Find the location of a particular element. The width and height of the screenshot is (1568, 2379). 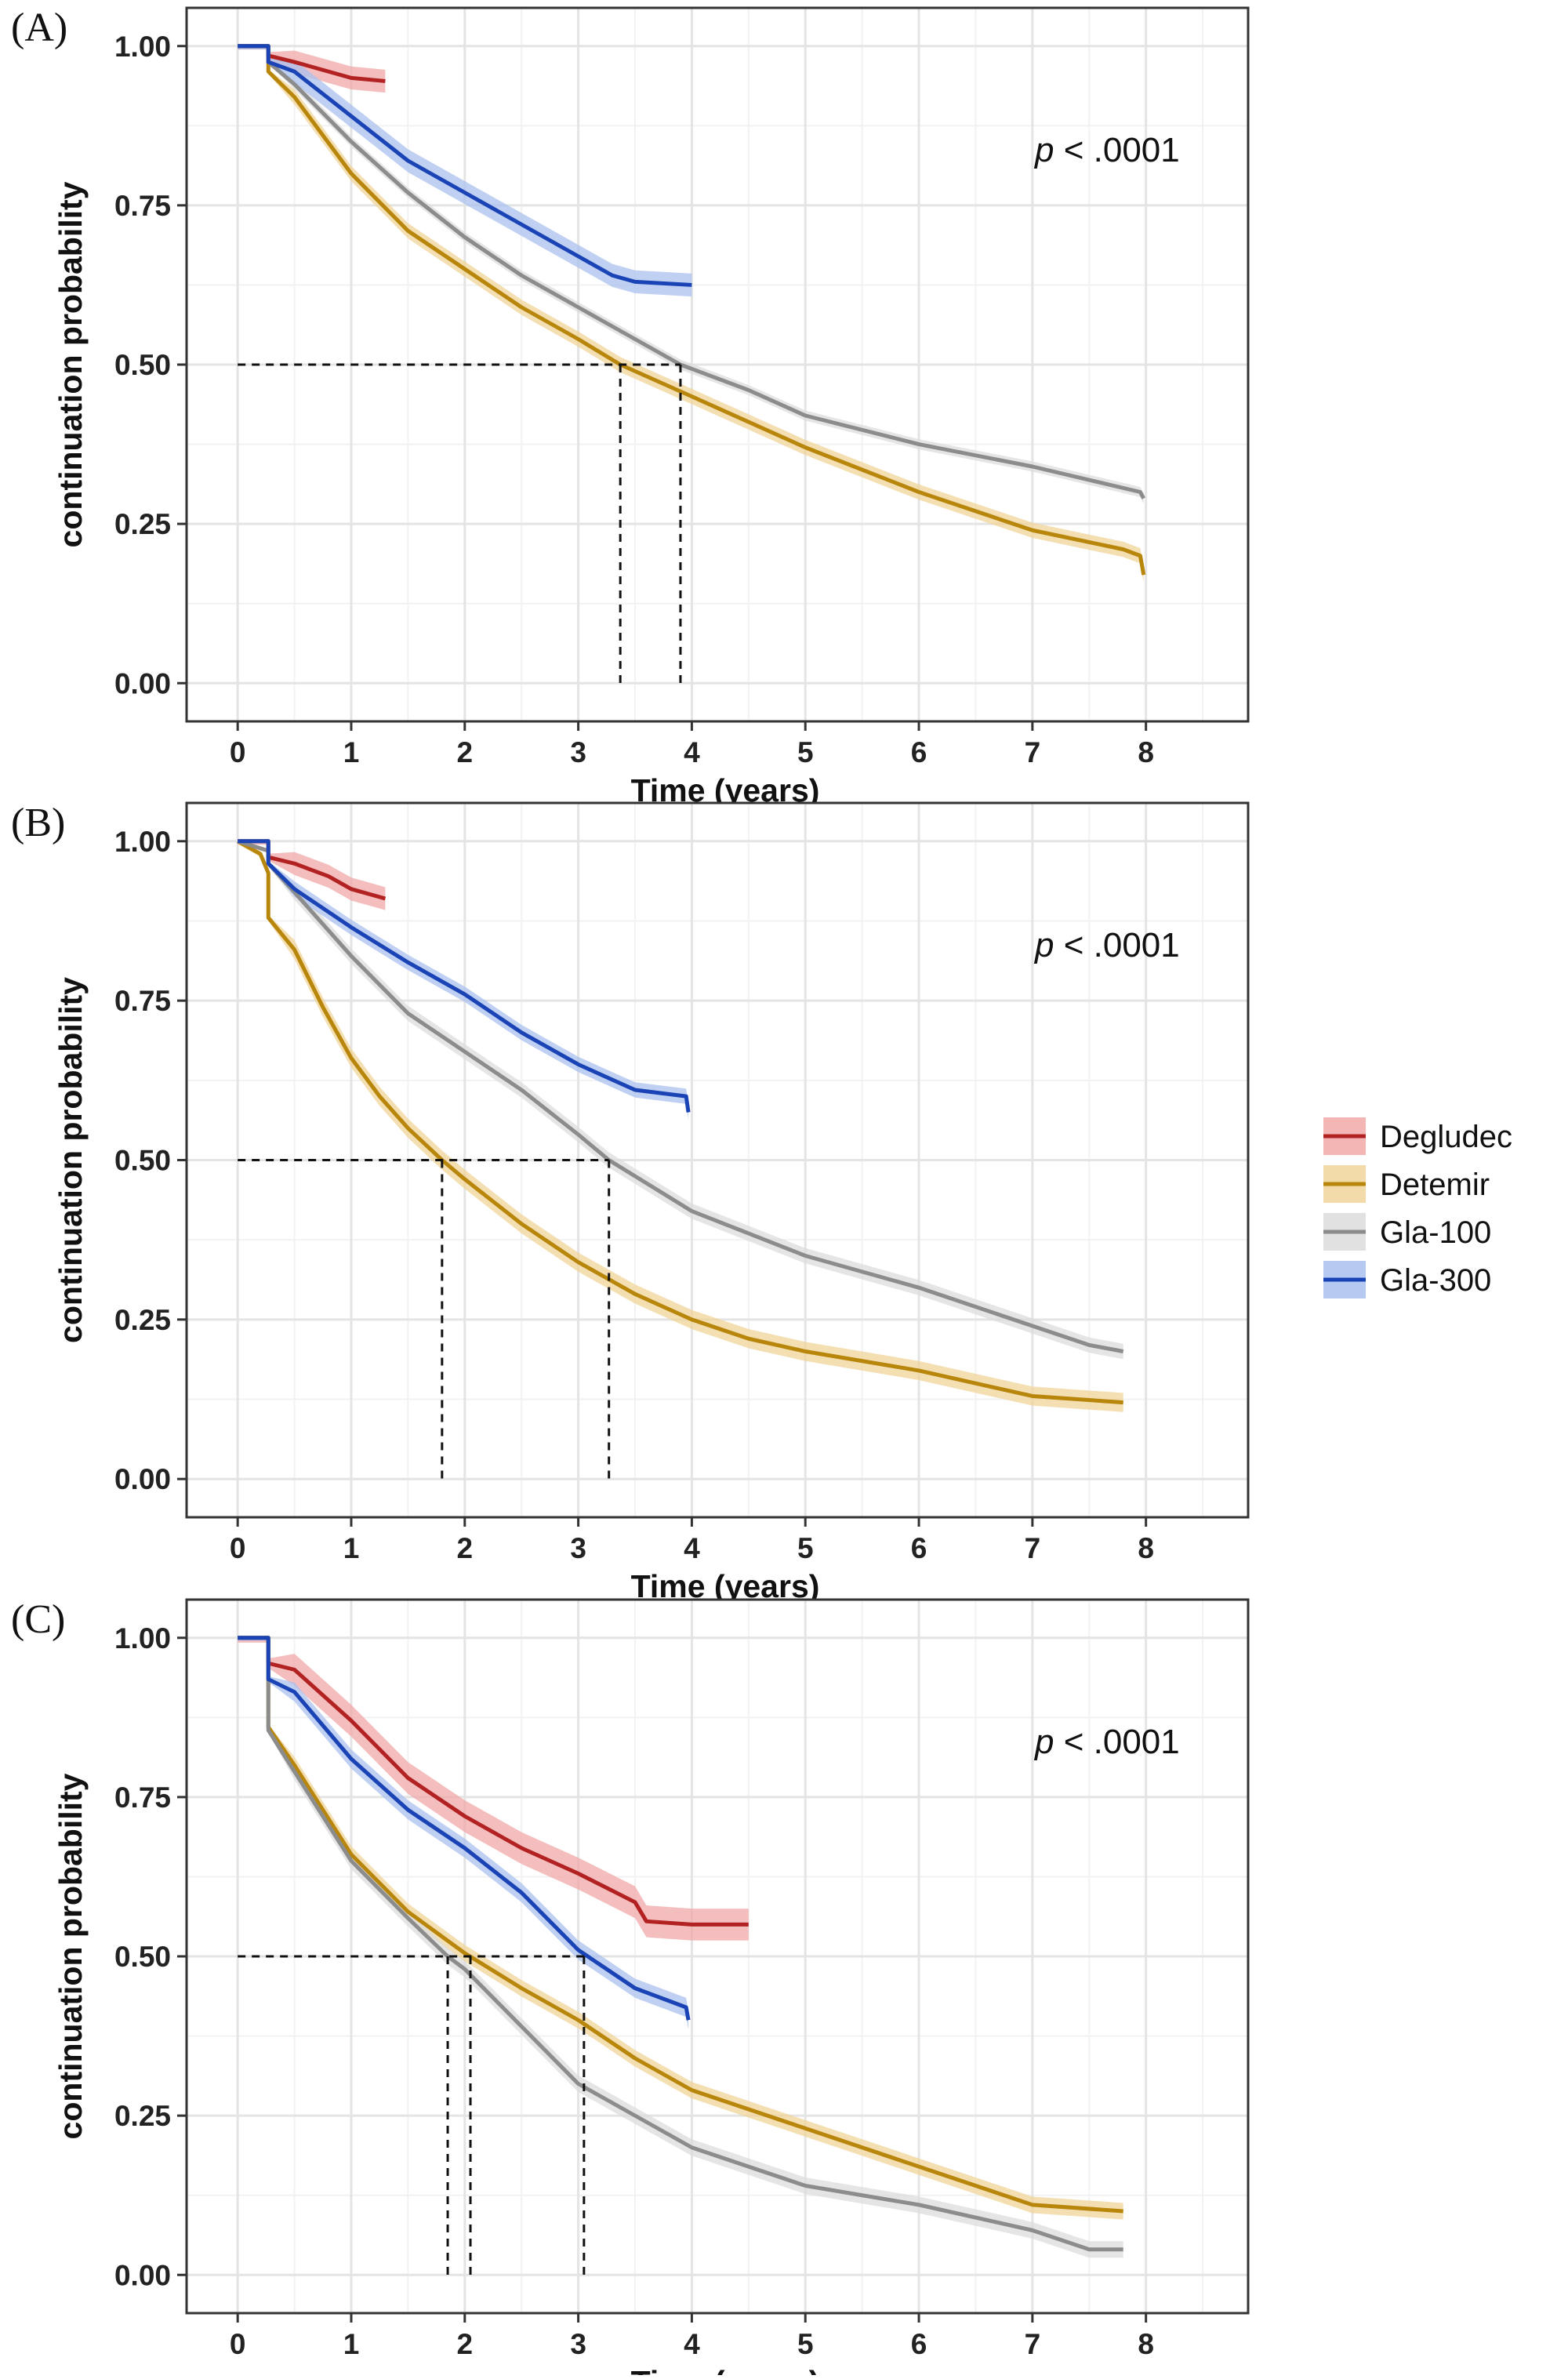

legend-item-detemir: Detemir is located at coordinates (1406, 1184).